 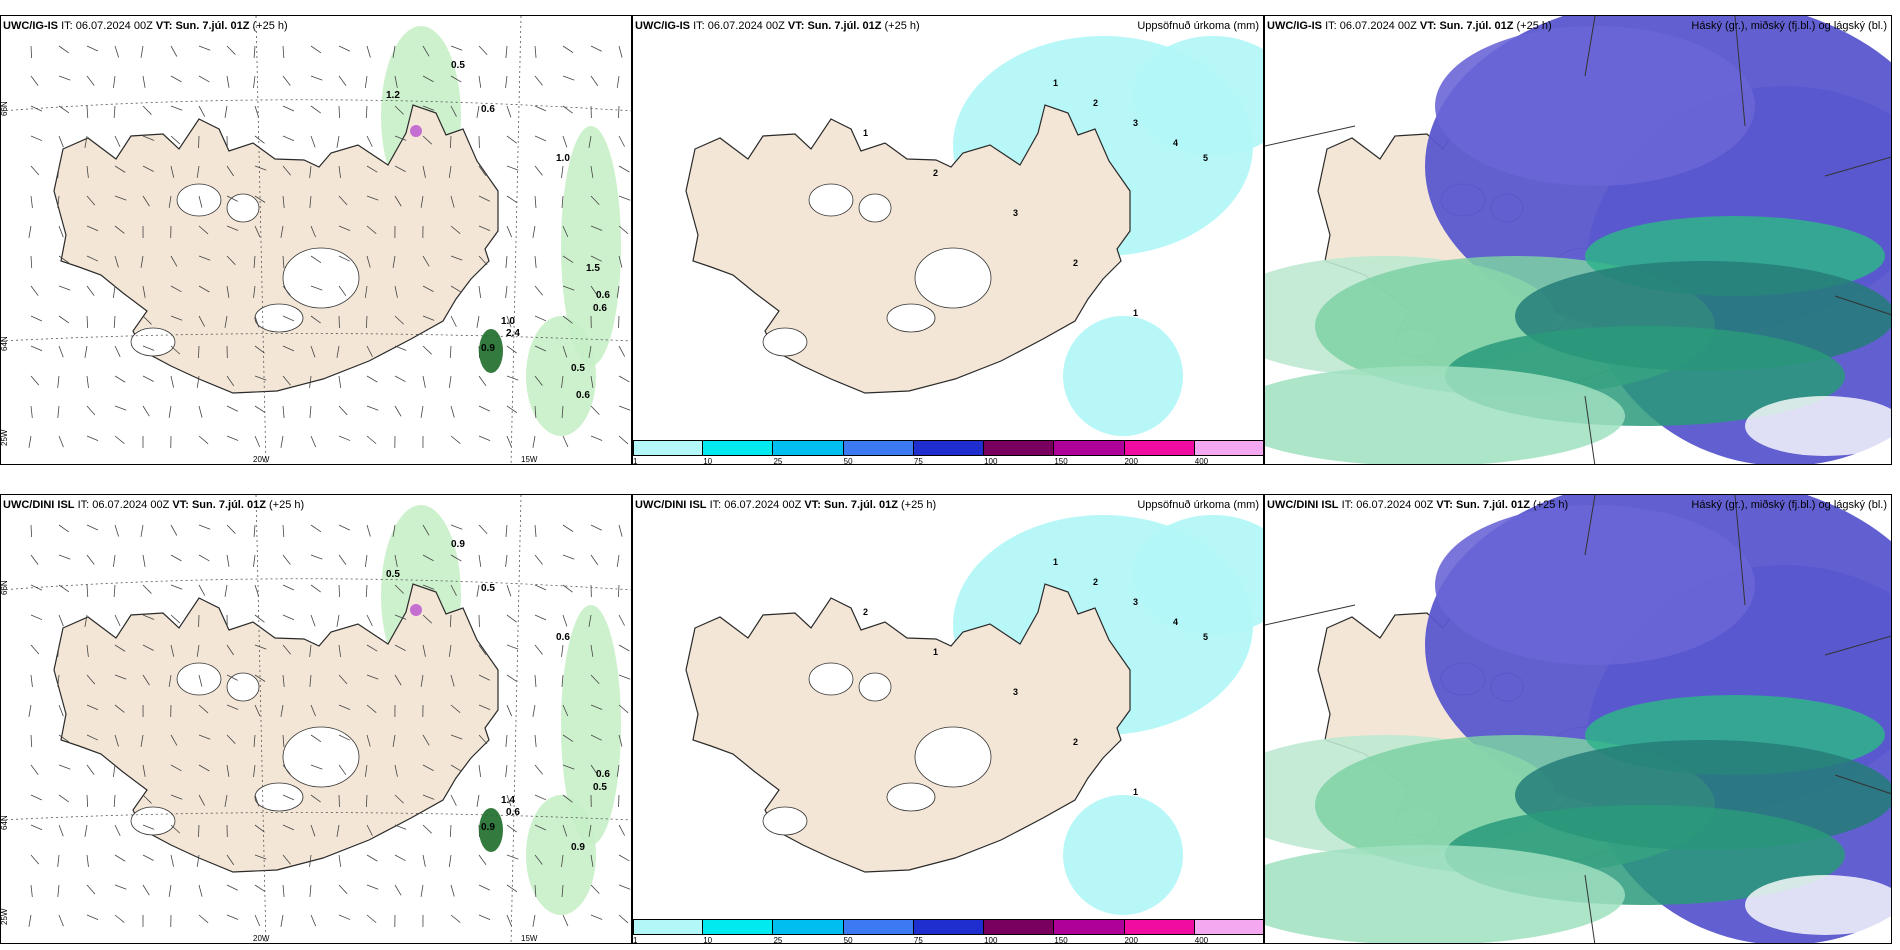 I want to click on color-scale-tick: 75, so click(x=918, y=940).